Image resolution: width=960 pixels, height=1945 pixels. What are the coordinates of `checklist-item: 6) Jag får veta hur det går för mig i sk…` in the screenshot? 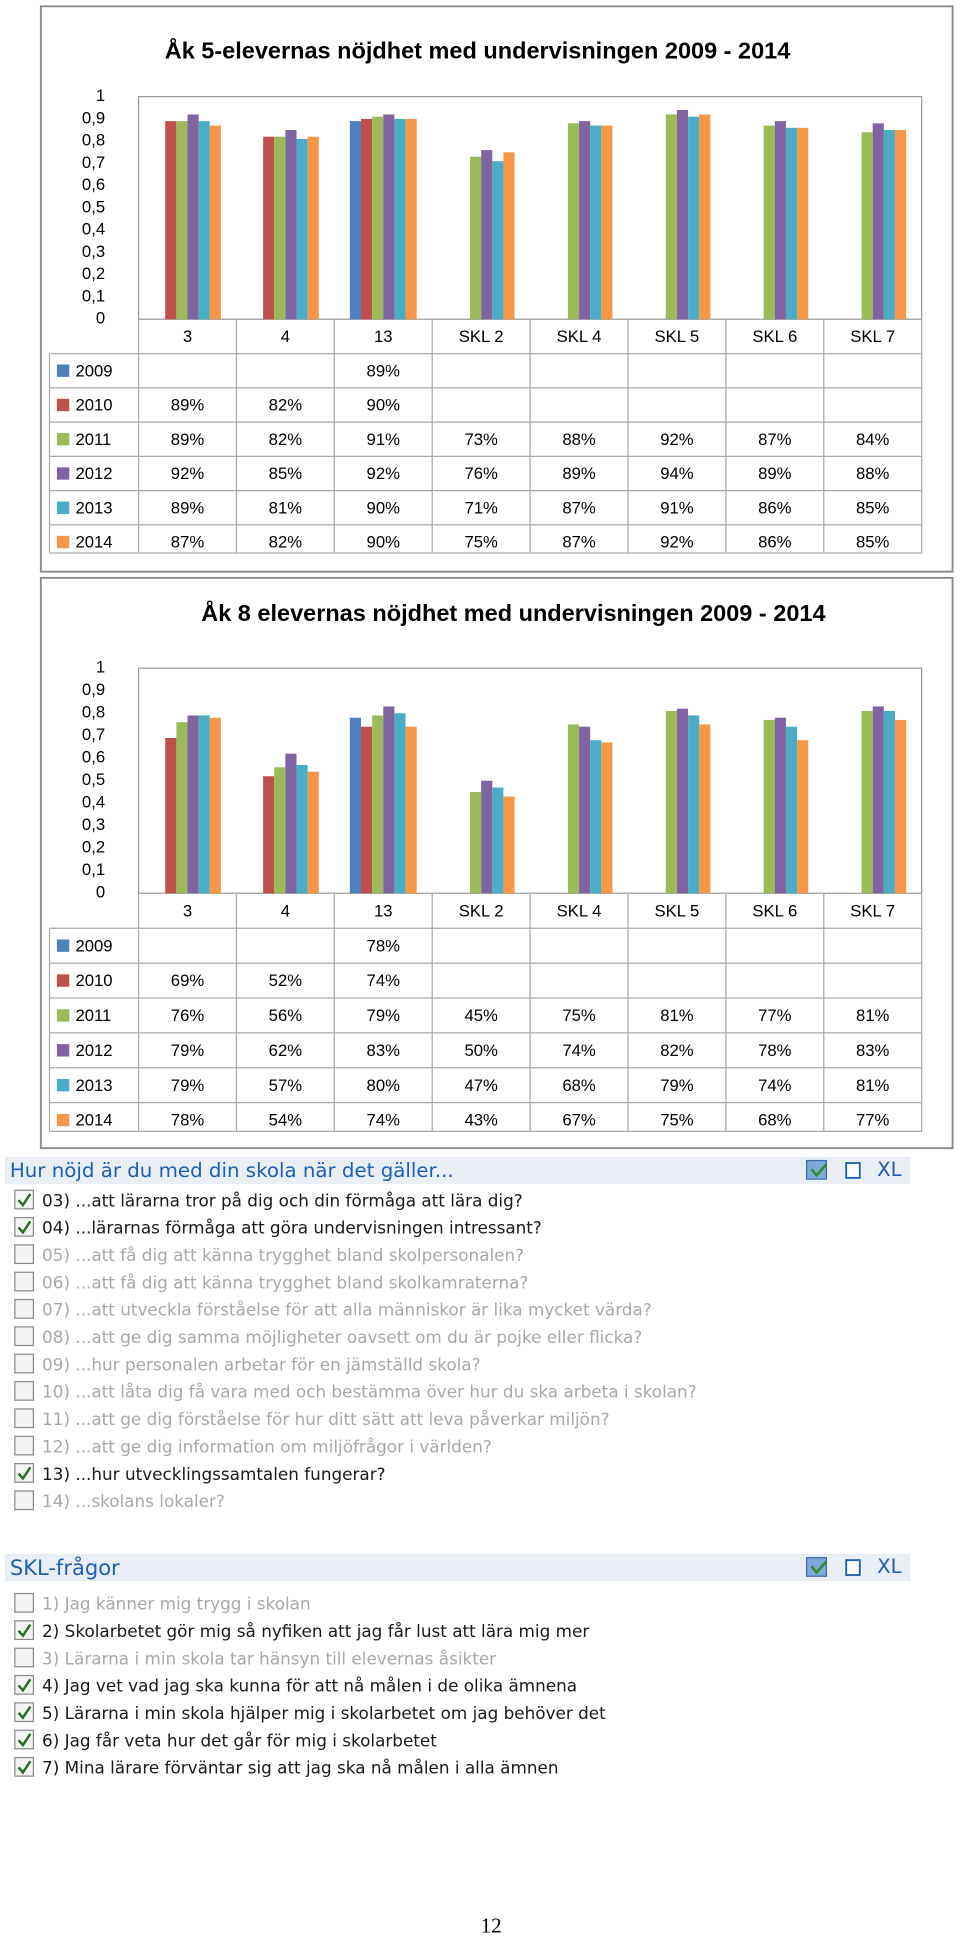 It's located at (239, 1740).